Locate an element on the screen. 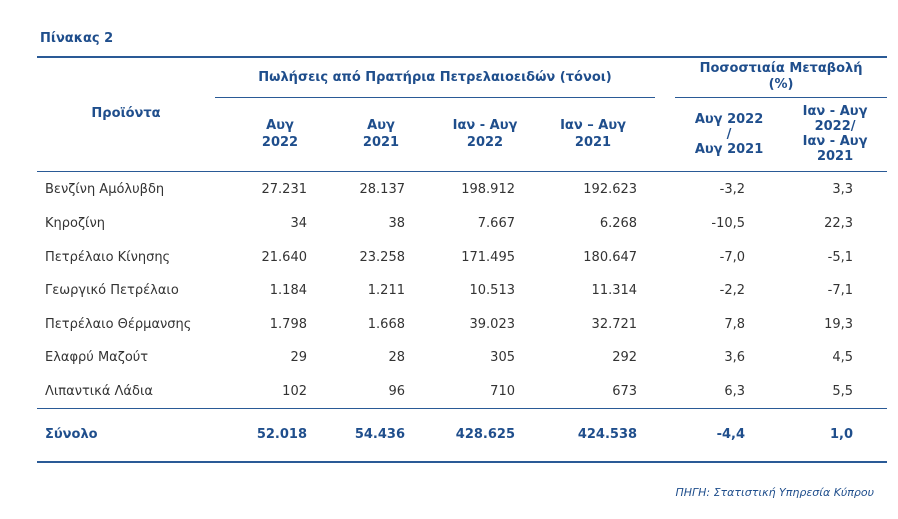  sales-value-cell: 39.023 is located at coordinates (492, 324).